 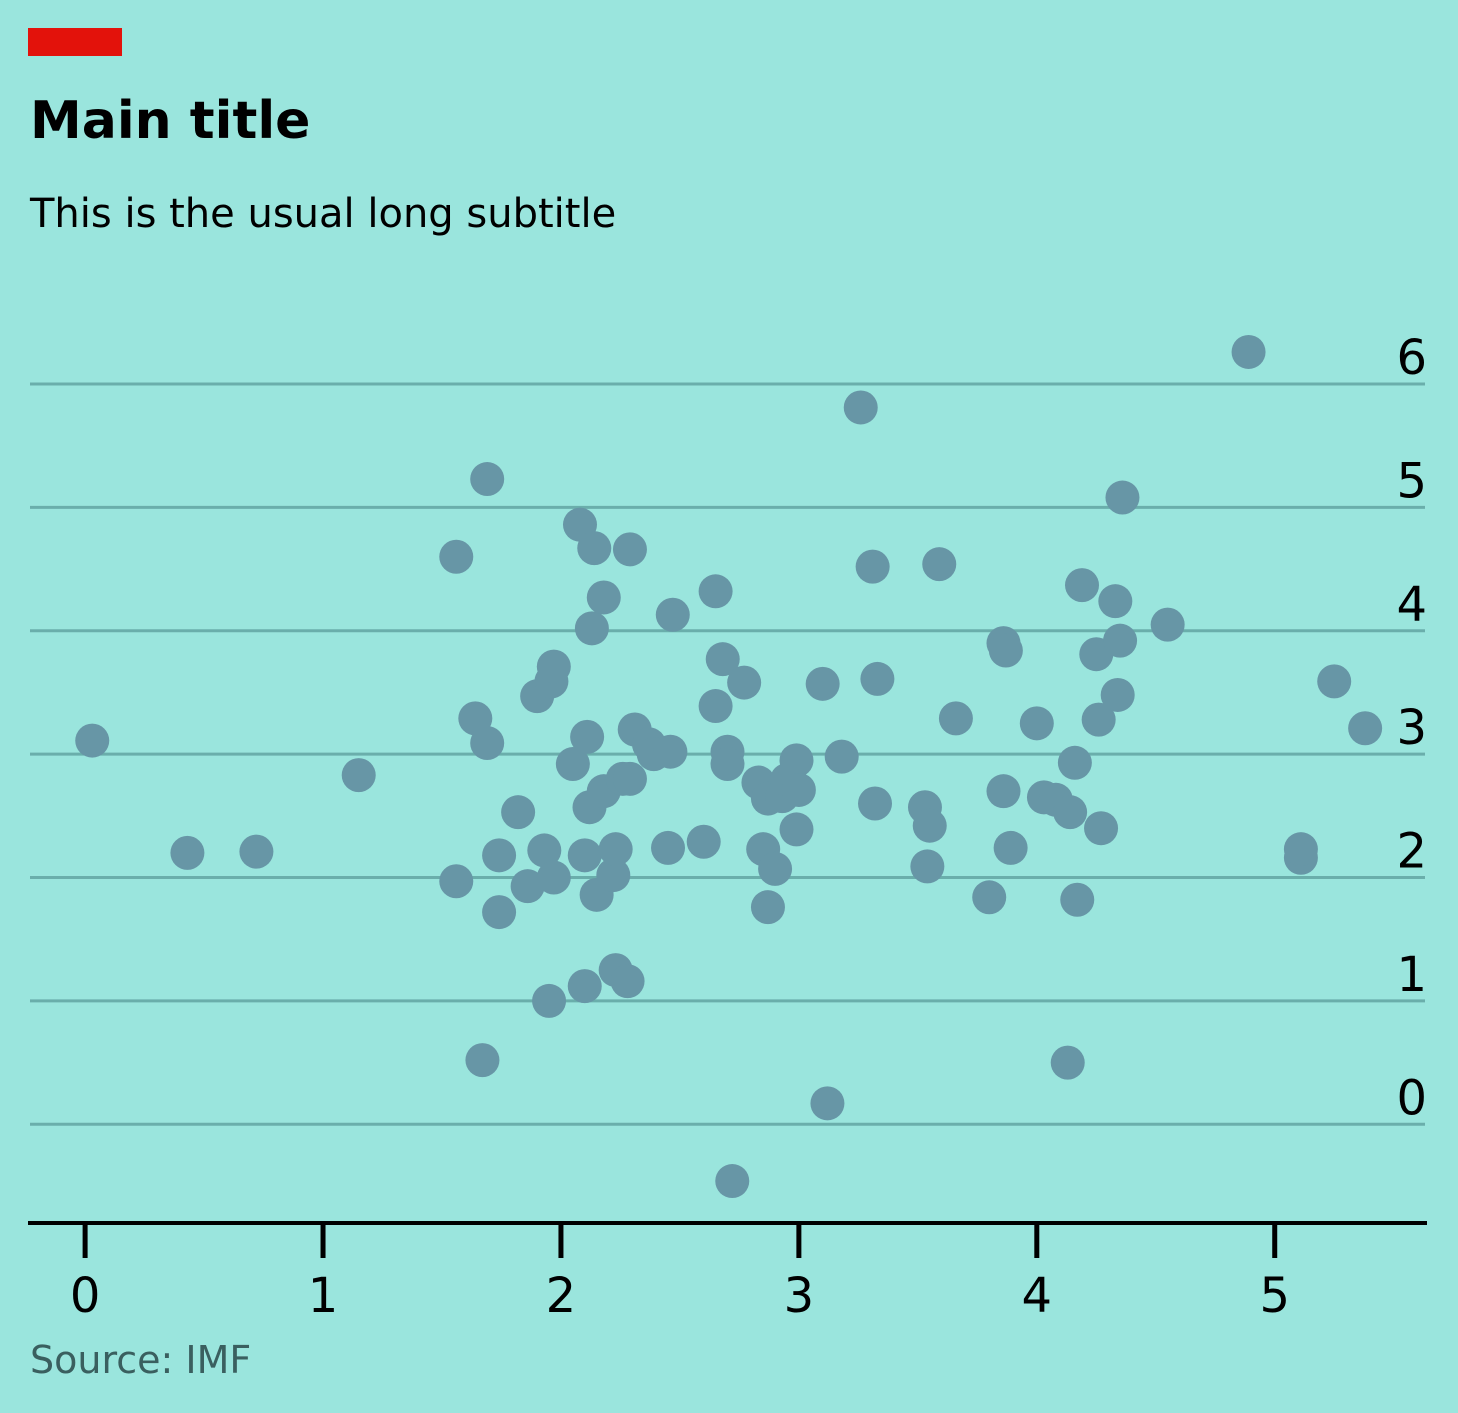 I want to click on y-tick-label-6: 6, so click(x=1411, y=358).